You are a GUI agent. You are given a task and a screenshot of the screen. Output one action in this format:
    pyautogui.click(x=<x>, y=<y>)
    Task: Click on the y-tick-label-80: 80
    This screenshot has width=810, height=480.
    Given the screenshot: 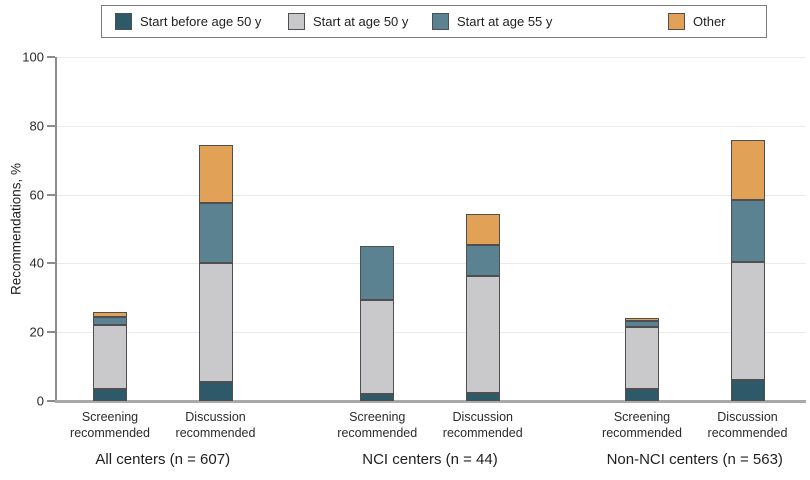 What is the action you would take?
    pyautogui.click(x=36, y=126)
    